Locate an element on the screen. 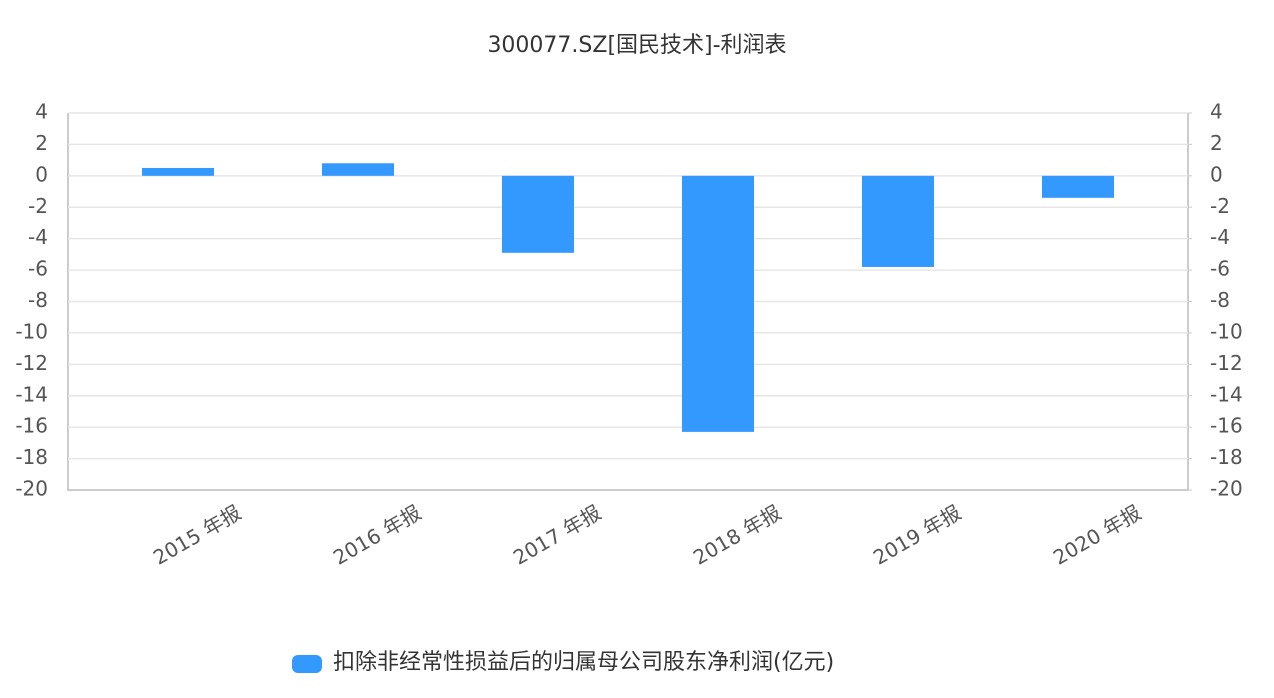  y2-tick-label: 4 is located at coordinates (1216, 112).